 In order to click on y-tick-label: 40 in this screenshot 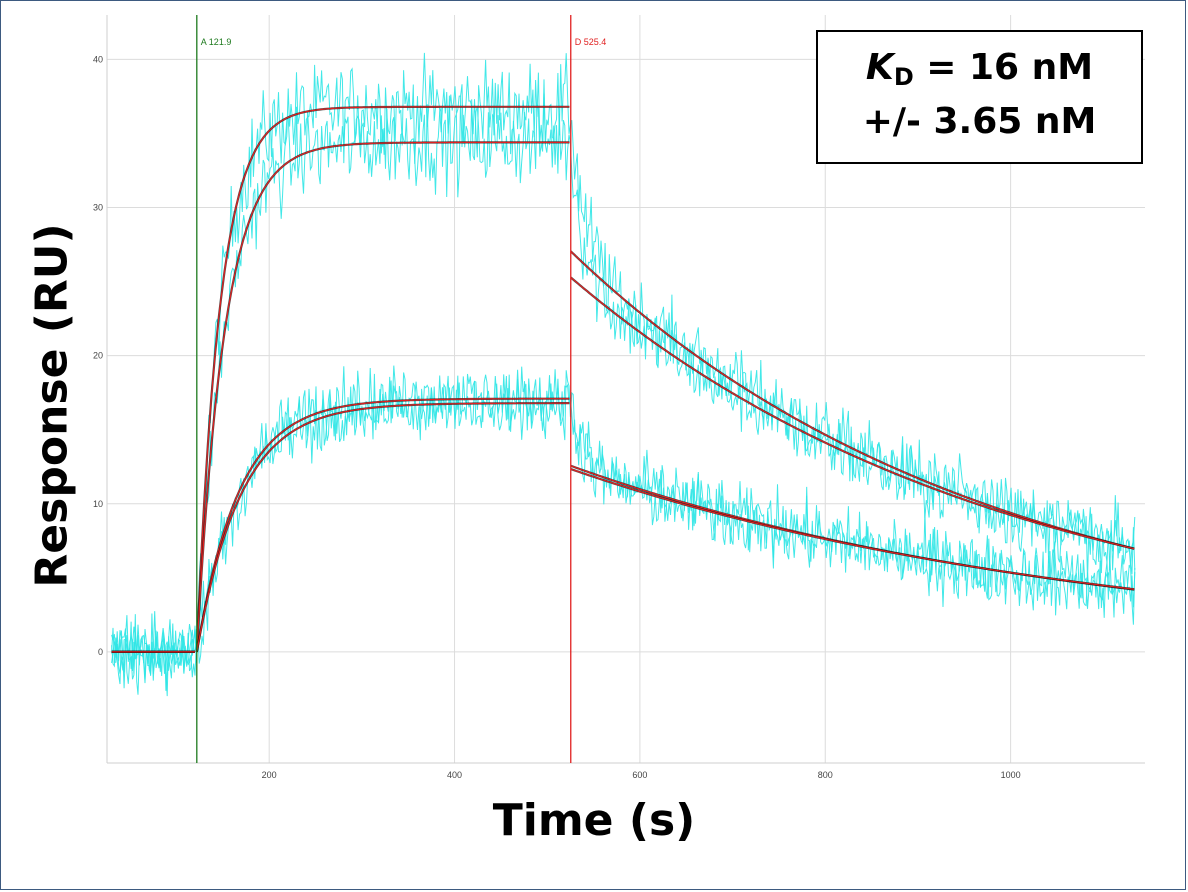, I will do `click(98, 59)`.